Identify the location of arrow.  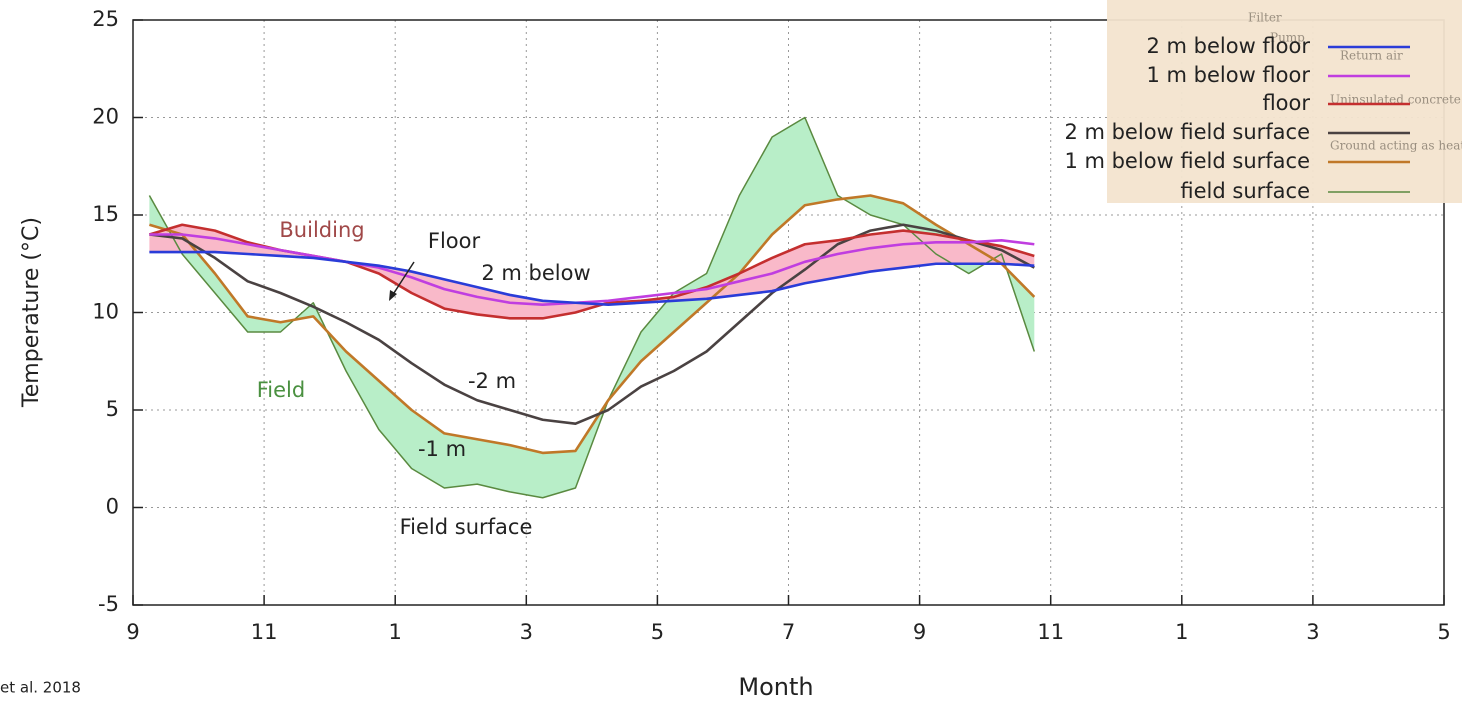
(403, 279).